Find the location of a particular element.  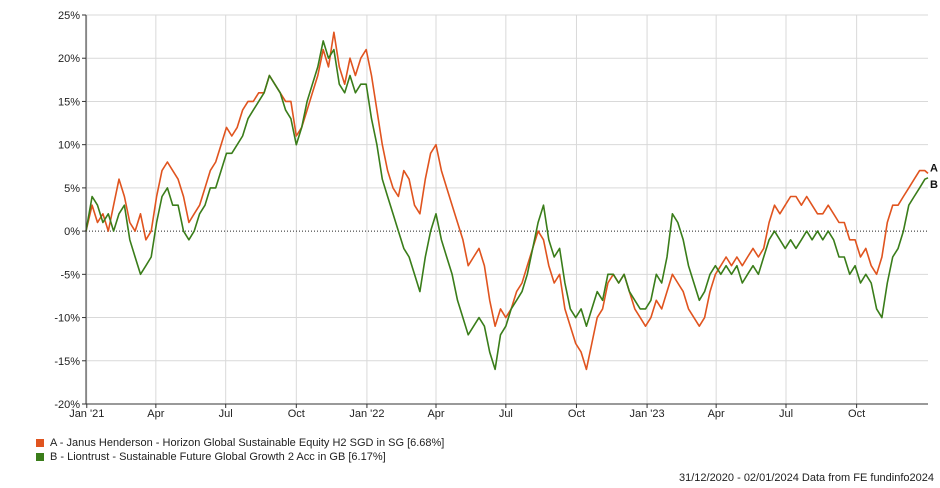

y-tick-label: 0% is located at coordinates (72, 232).